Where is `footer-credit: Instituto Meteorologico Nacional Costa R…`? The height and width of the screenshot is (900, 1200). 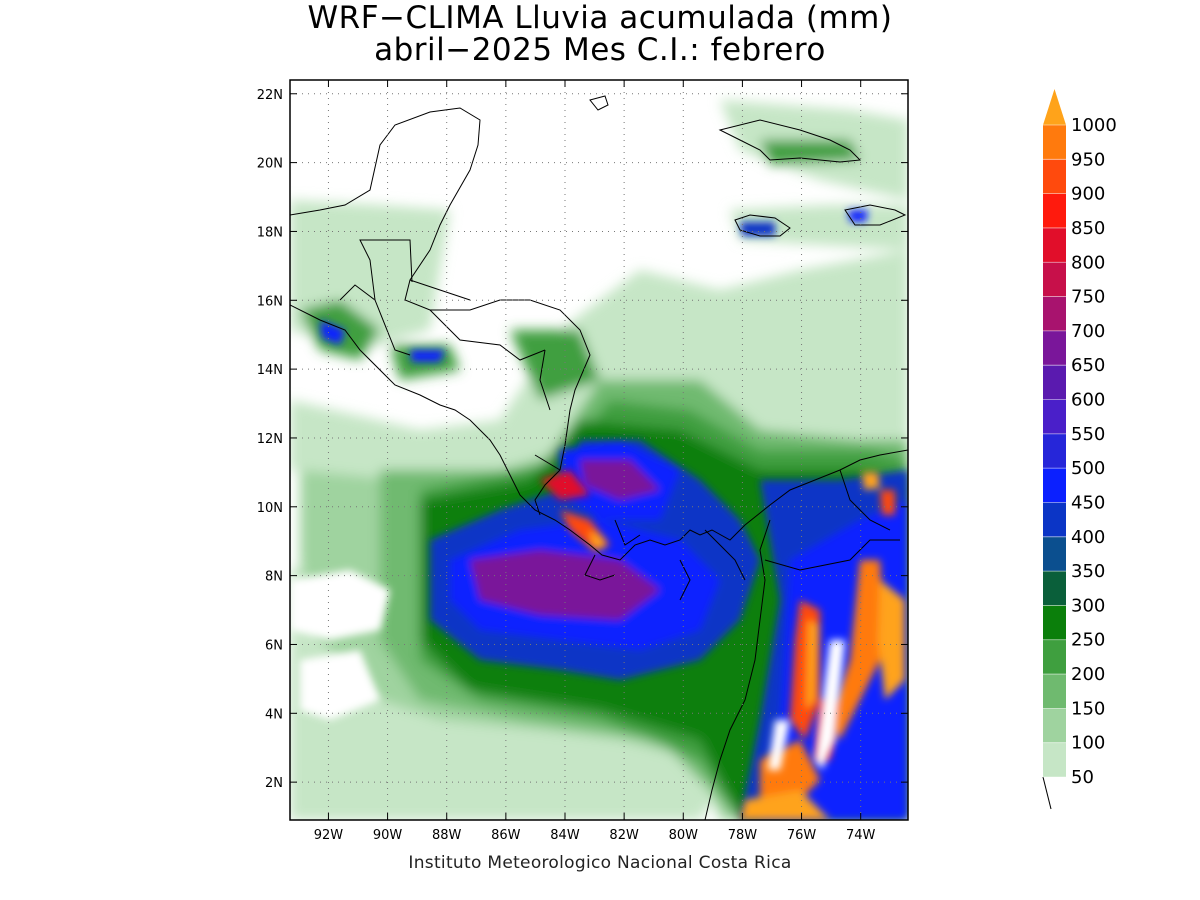
footer-credit: Instituto Meteorologico Nacional Costa R… is located at coordinates (600, 863).